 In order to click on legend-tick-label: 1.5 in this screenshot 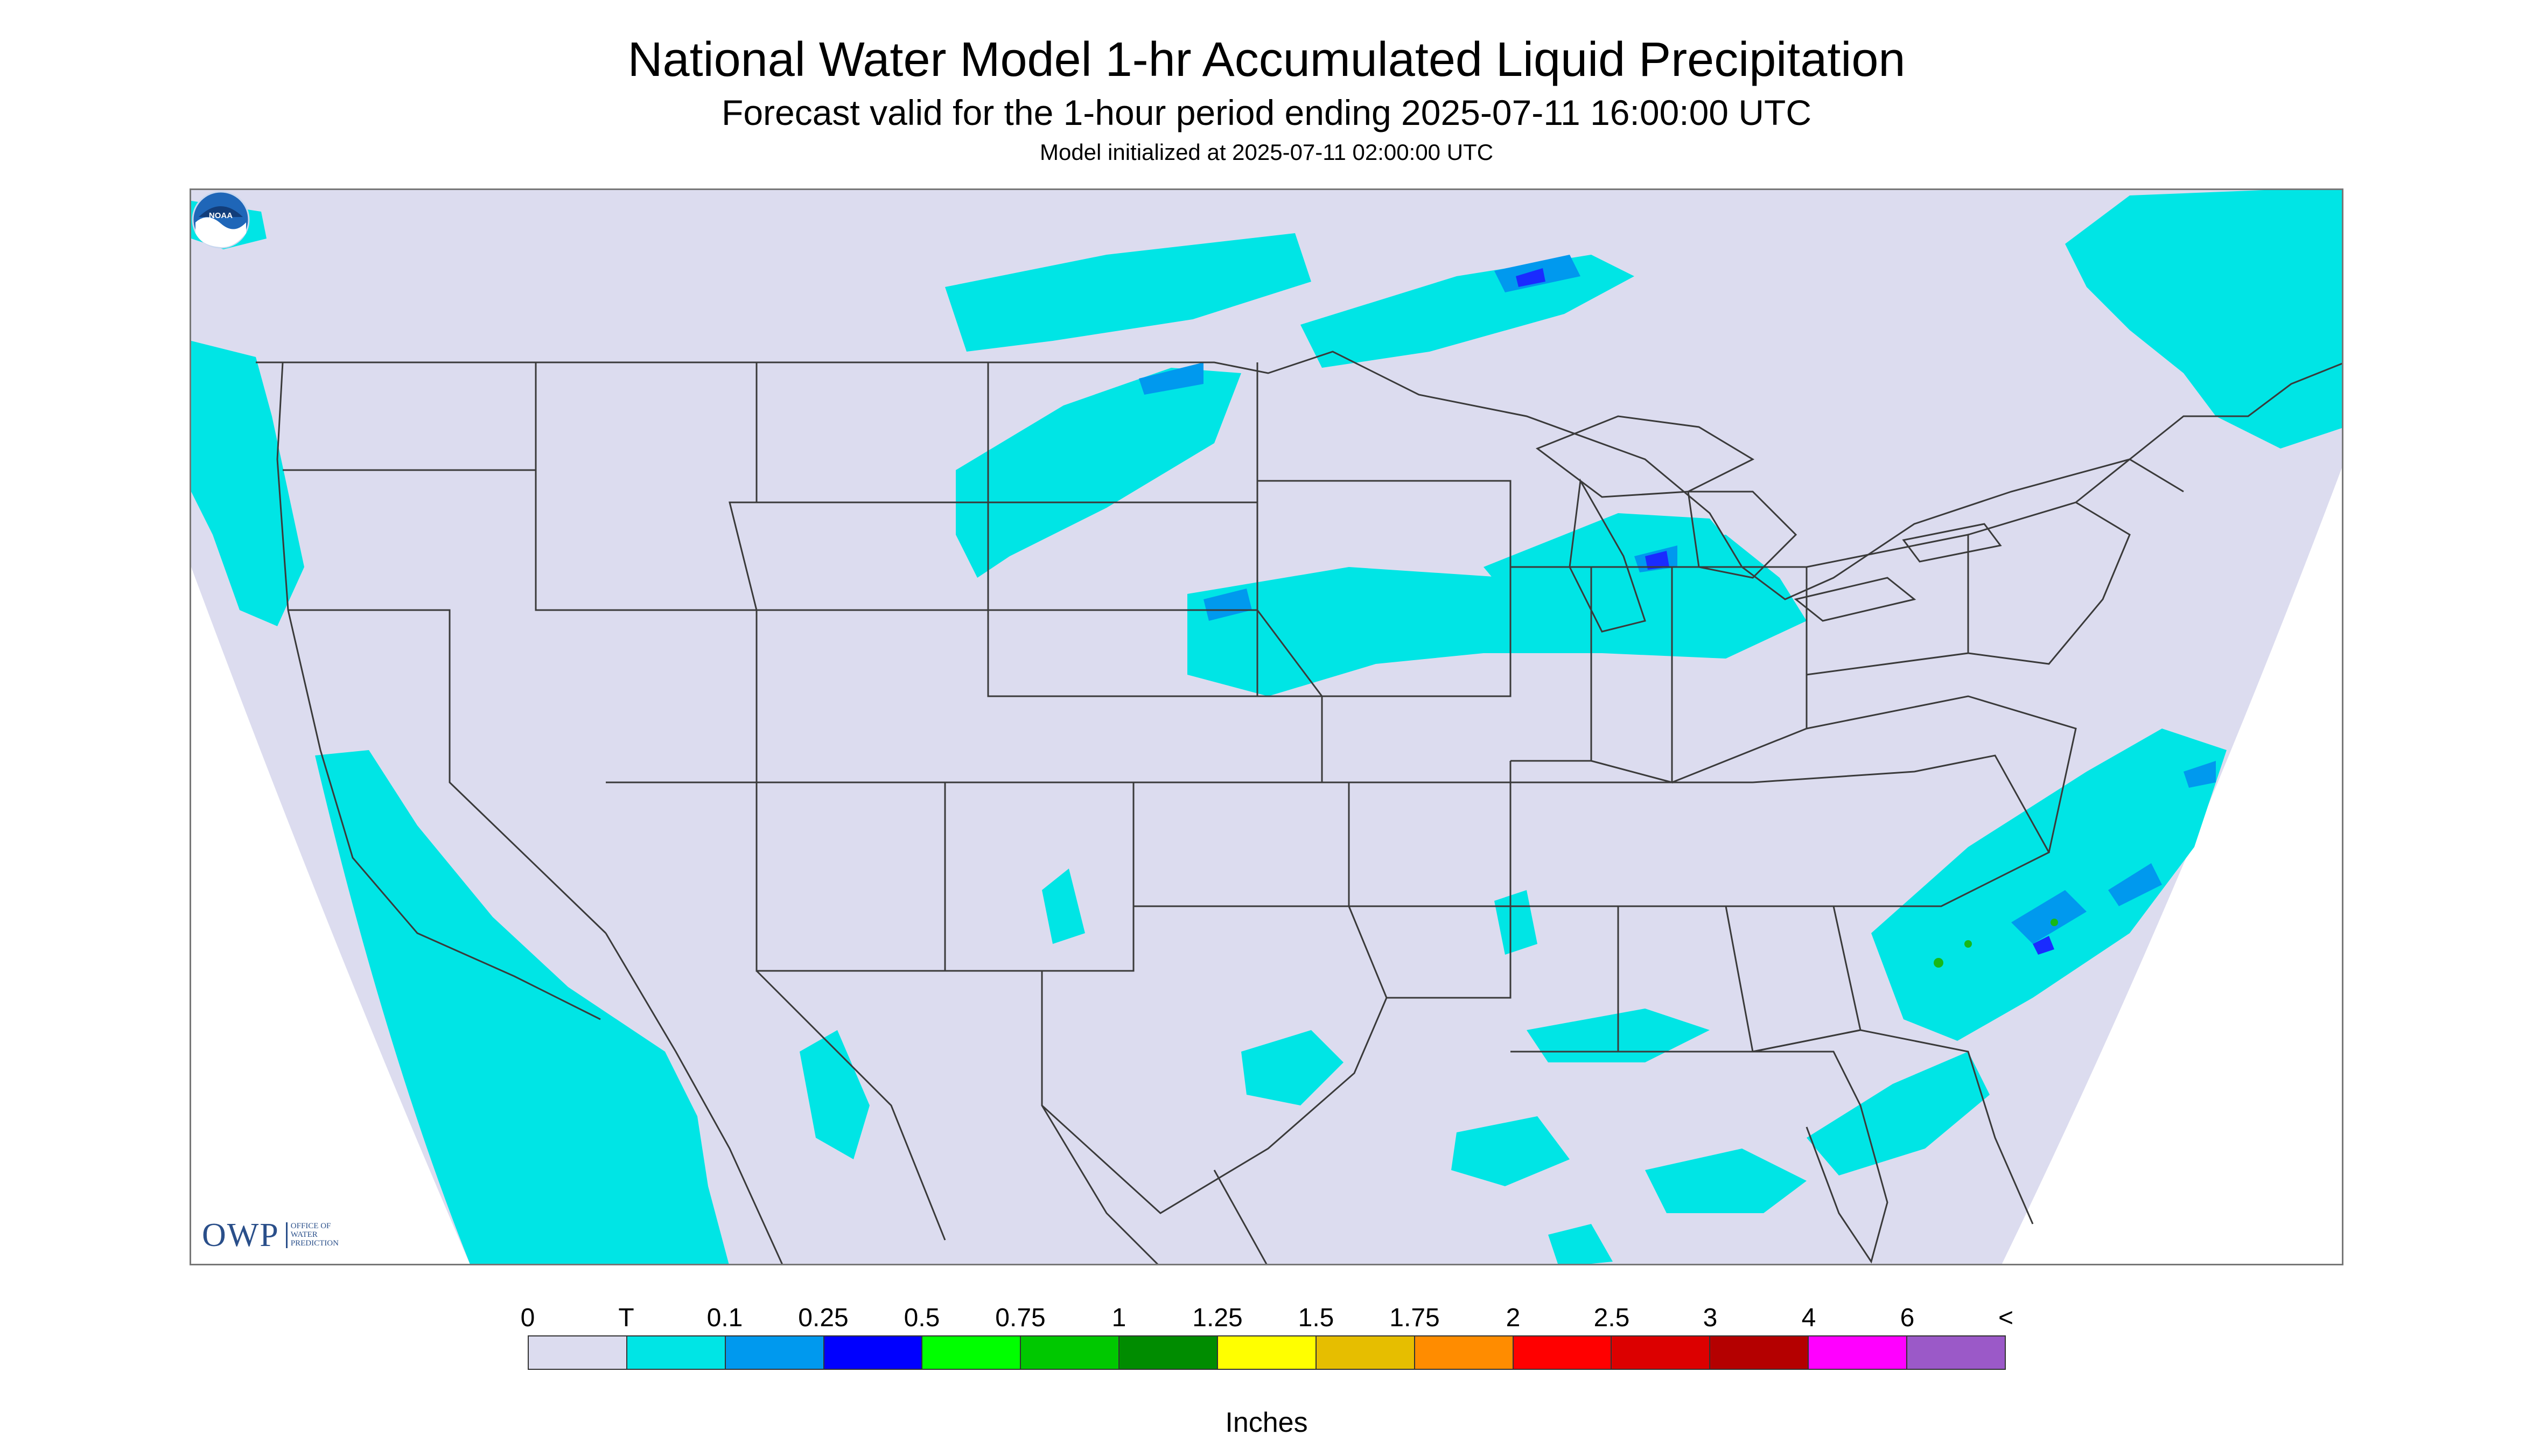, I will do `click(1316, 1318)`.